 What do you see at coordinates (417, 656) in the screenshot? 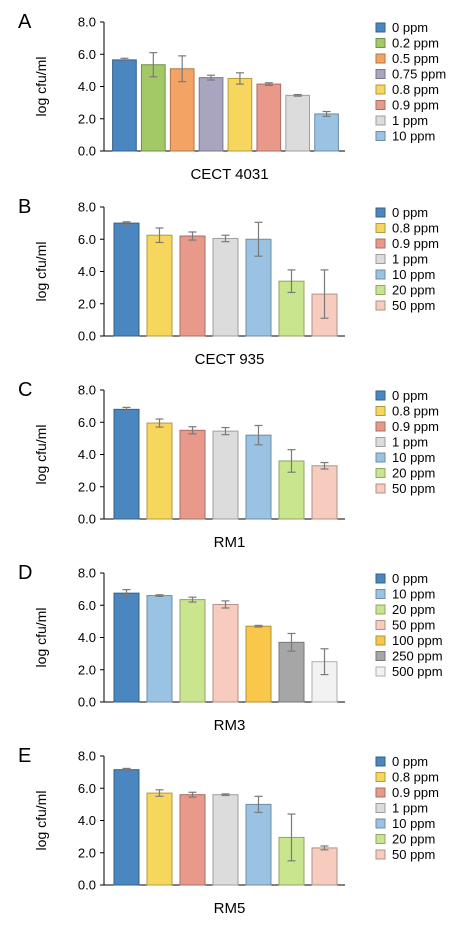
I see `legend-label: 250 ppm` at bounding box center [417, 656].